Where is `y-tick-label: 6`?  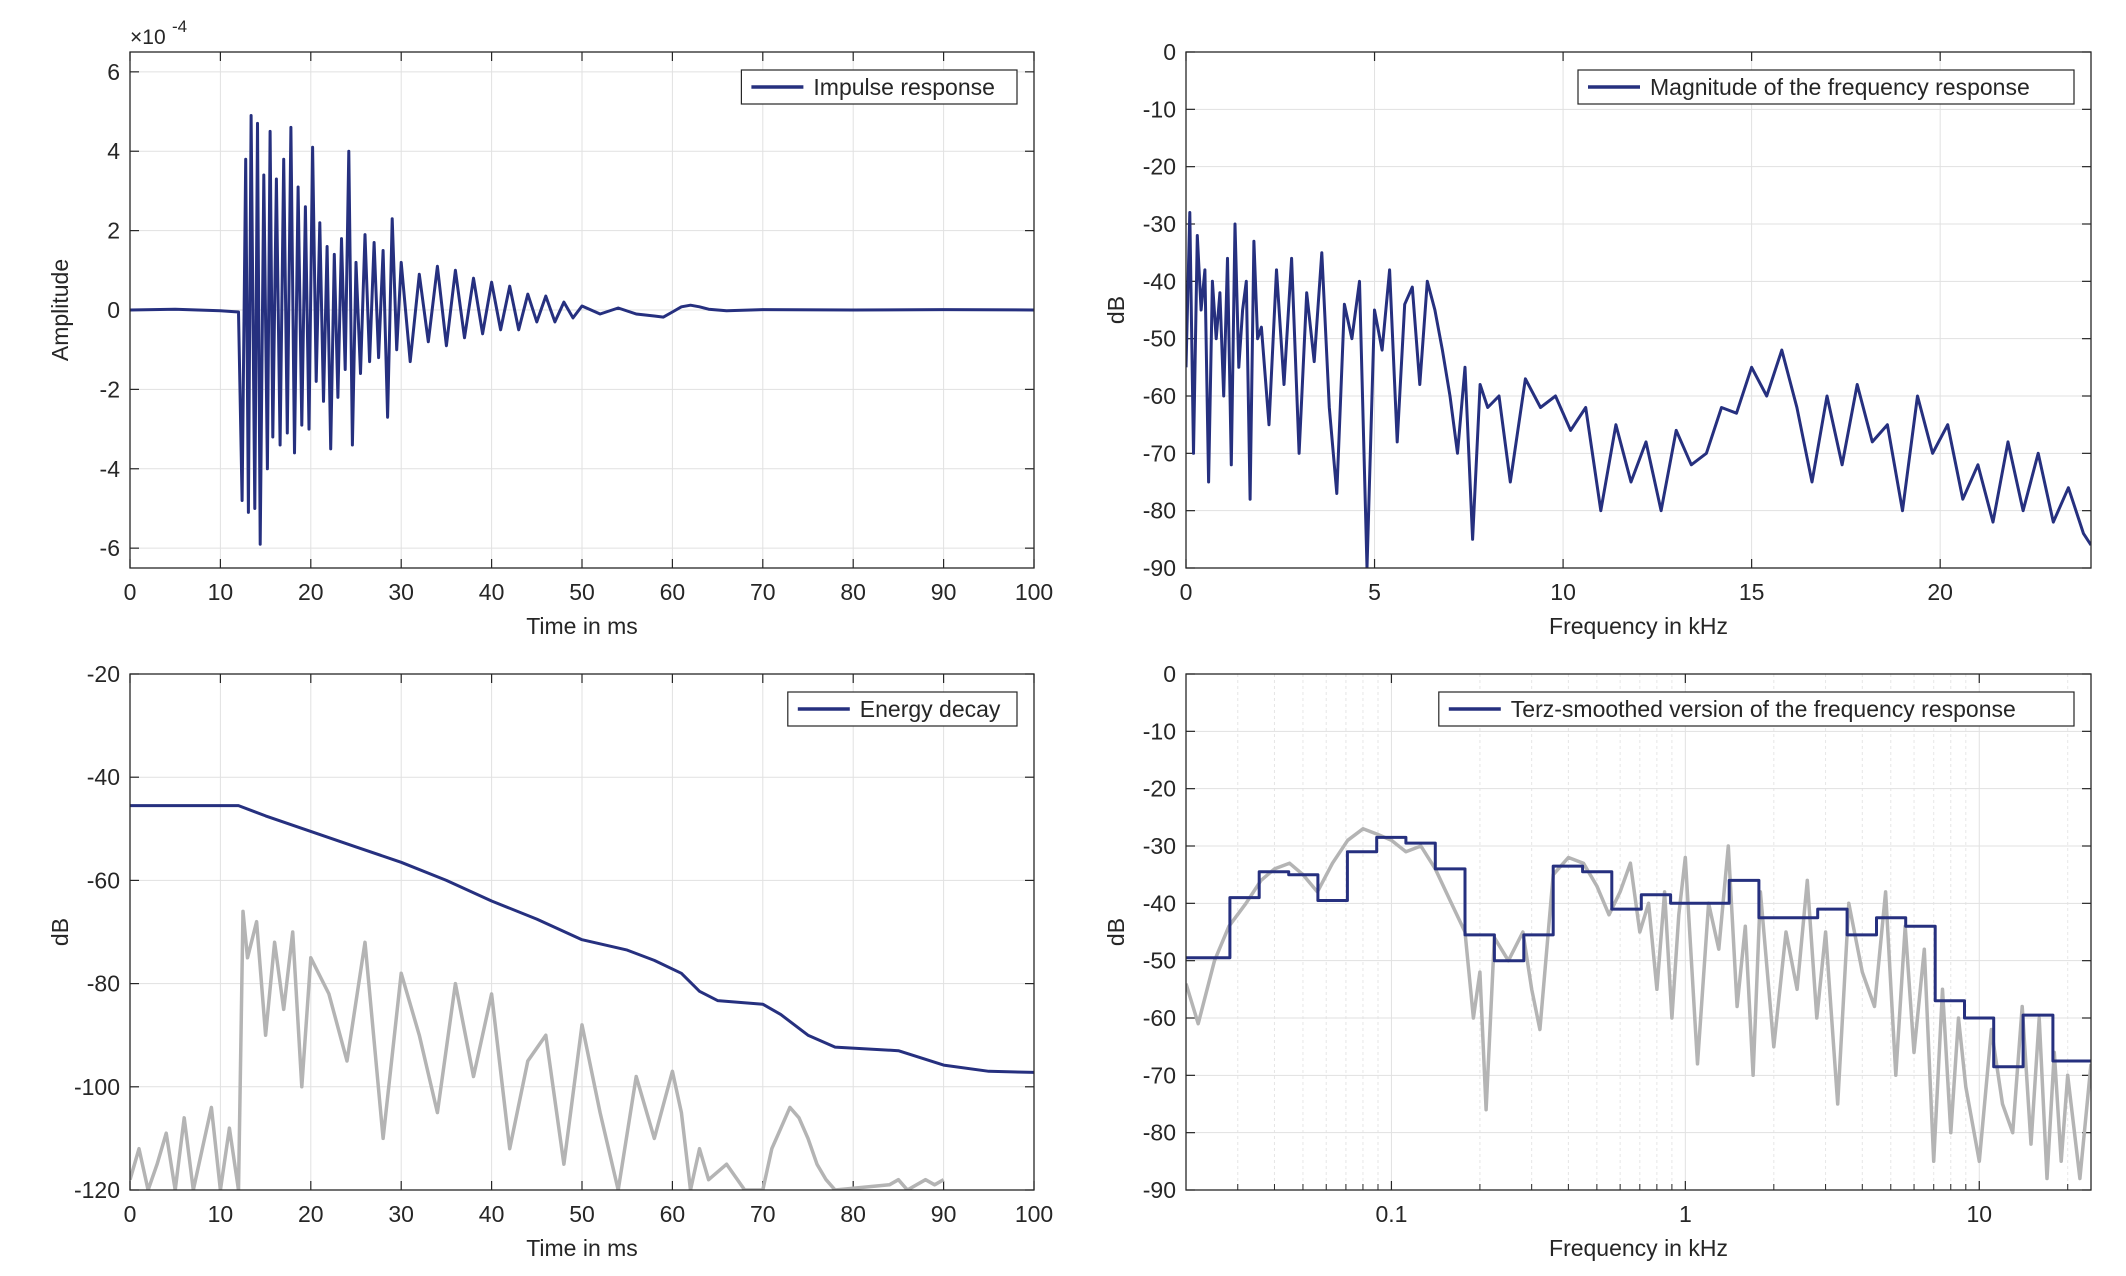
y-tick-label: 6 is located at coordinates (113, 72).